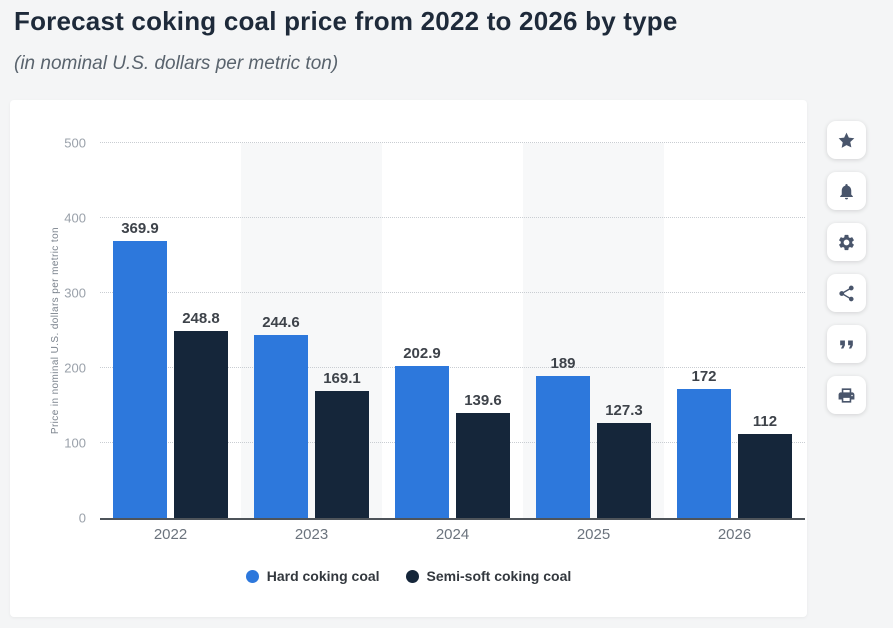 Image resolution: width=893 pixels, height=628 pixels. I want to click on y-axis-tick: 400, so click(75, 218).